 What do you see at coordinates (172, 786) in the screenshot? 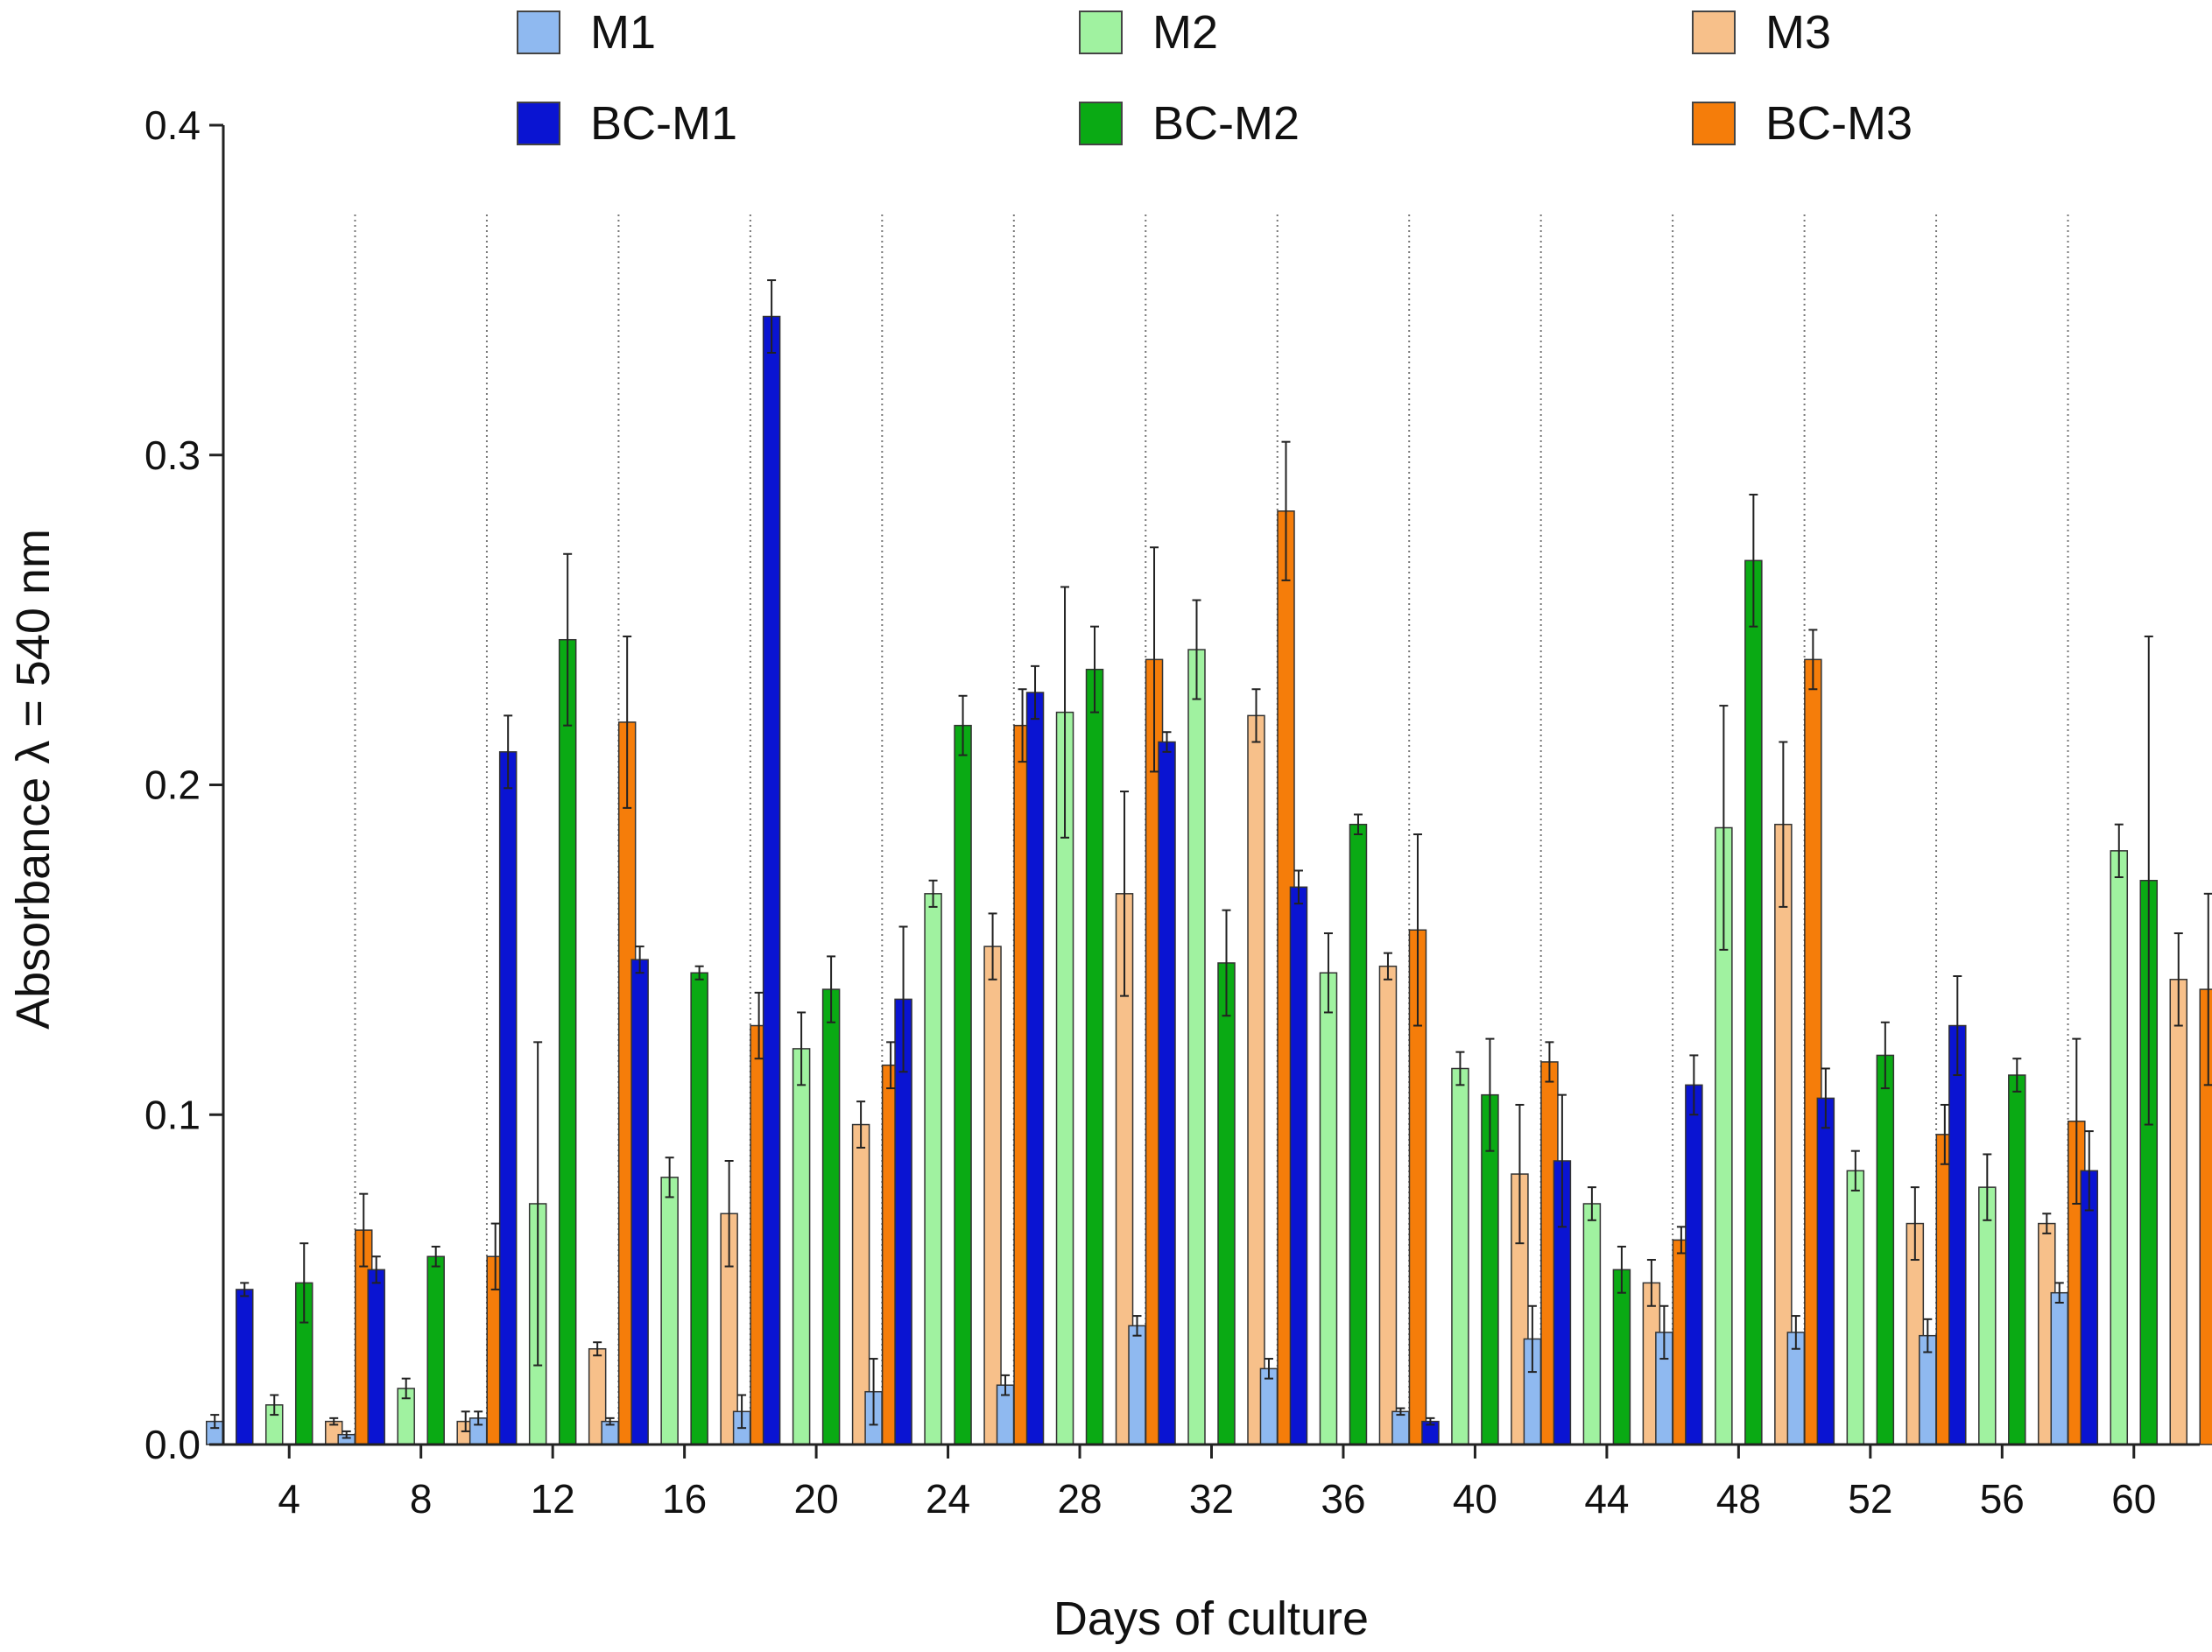
I see `y-tick-label: 0.2` at bounding box center [172, 786].